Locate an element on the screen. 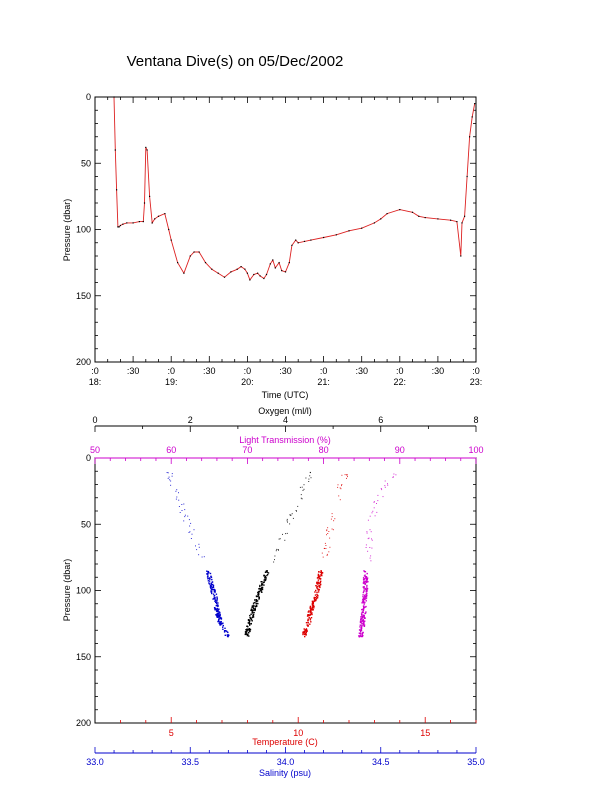 The height and width of the screenshot is (785, 612). y-tick-label: 50 is located at coordinates (86, 163).